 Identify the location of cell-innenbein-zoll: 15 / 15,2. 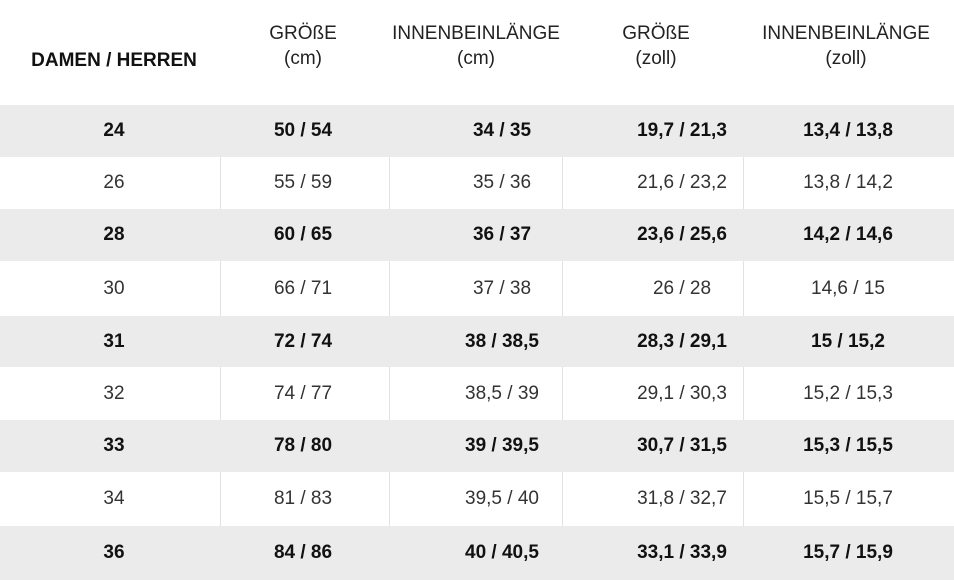
(848, 341).